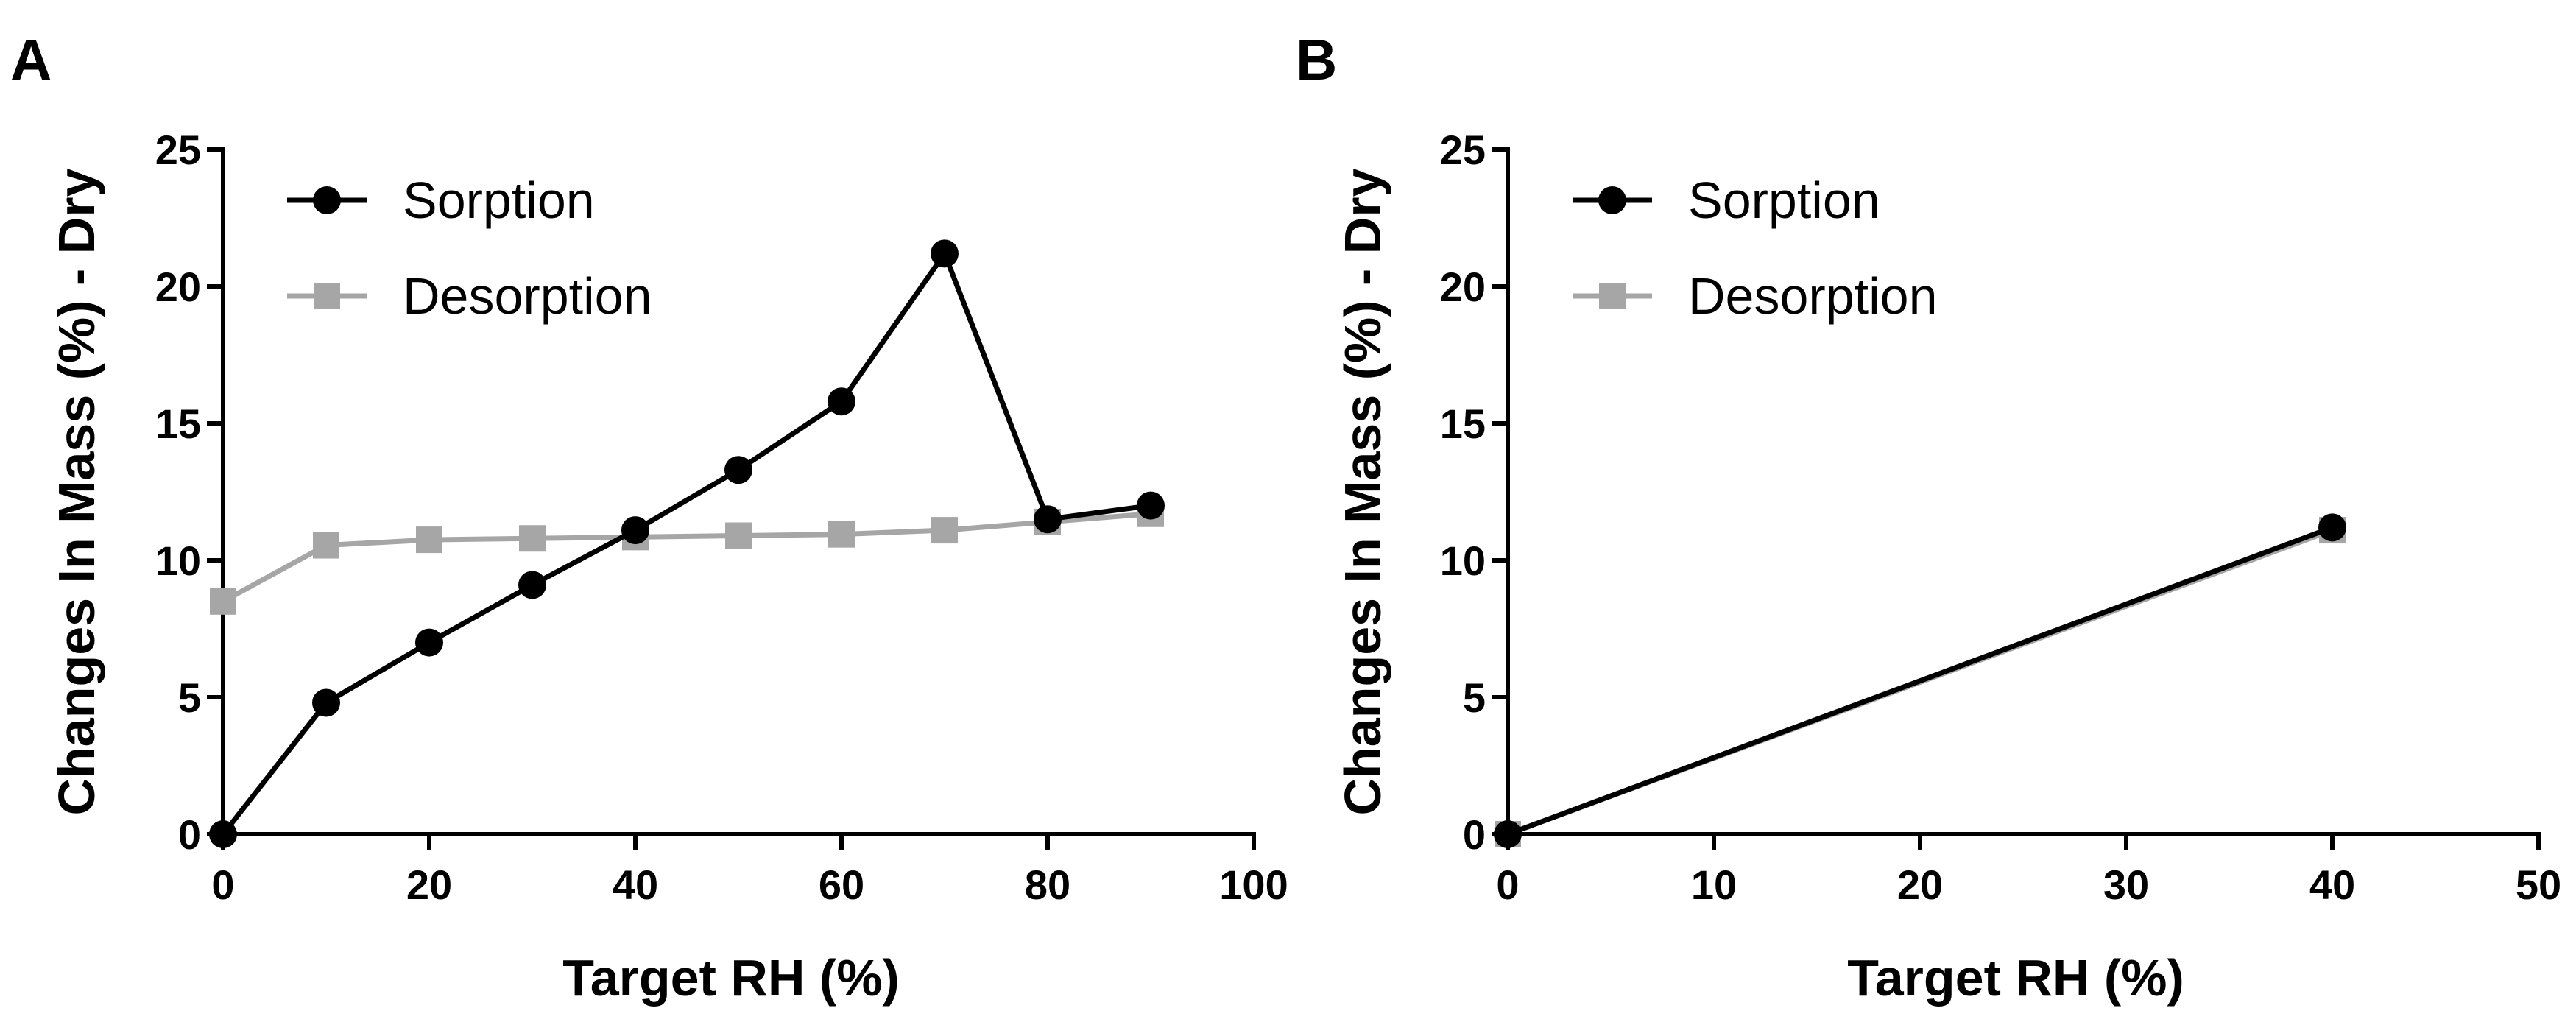 Image resolution: width=2576 pixels, height=1022 pixels. I want to click on panel-label: B, so click(1316, 60).